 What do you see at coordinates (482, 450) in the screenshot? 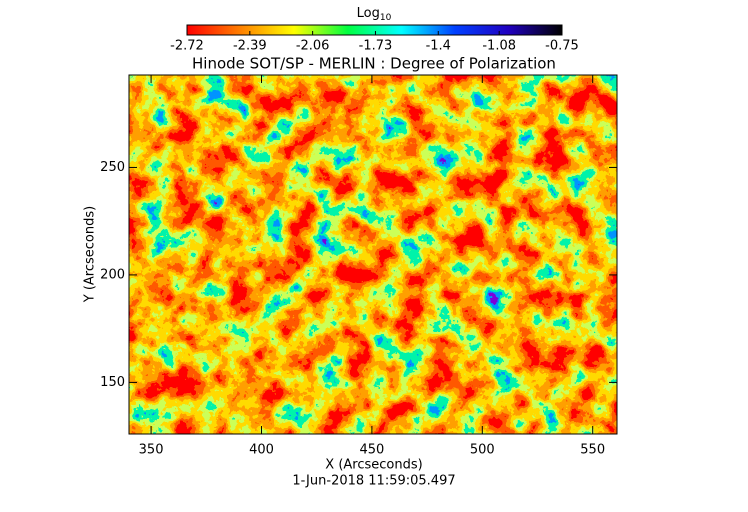
I see `x-tick-label: 500` at bounding box center [482, 450].